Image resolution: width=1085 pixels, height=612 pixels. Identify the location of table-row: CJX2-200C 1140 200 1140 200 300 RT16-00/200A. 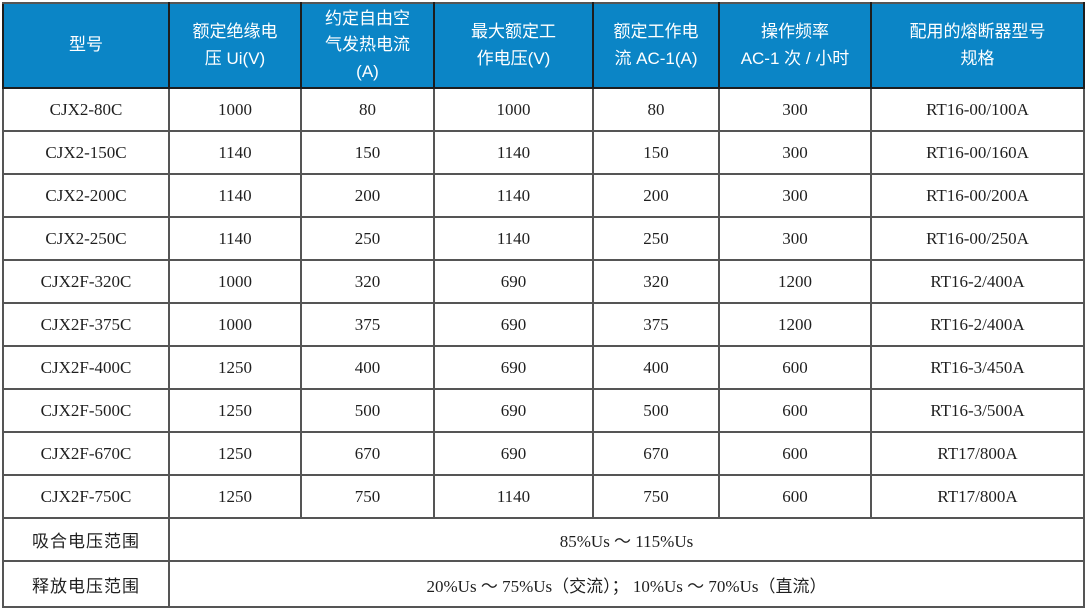
(543, 196).